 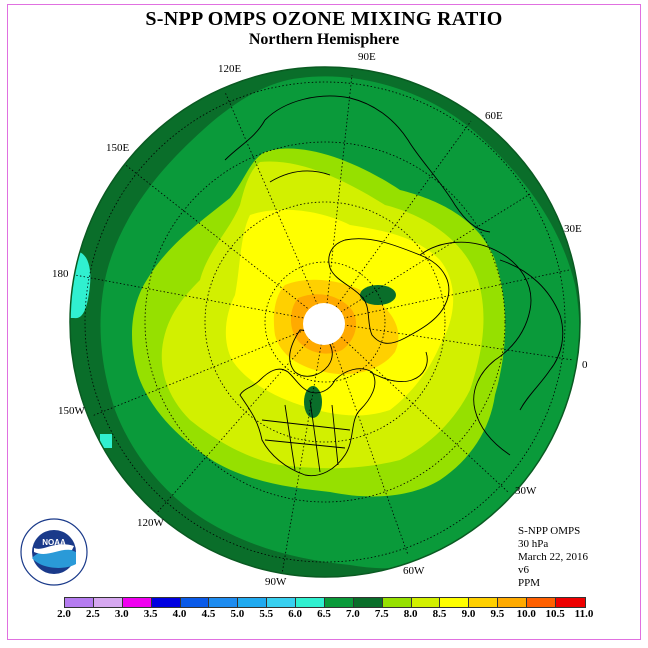 What do you see at coordinates (494, 116) in the screenshot?
I see `lon-label-60e: 60E` at bounding box center [494, 116].